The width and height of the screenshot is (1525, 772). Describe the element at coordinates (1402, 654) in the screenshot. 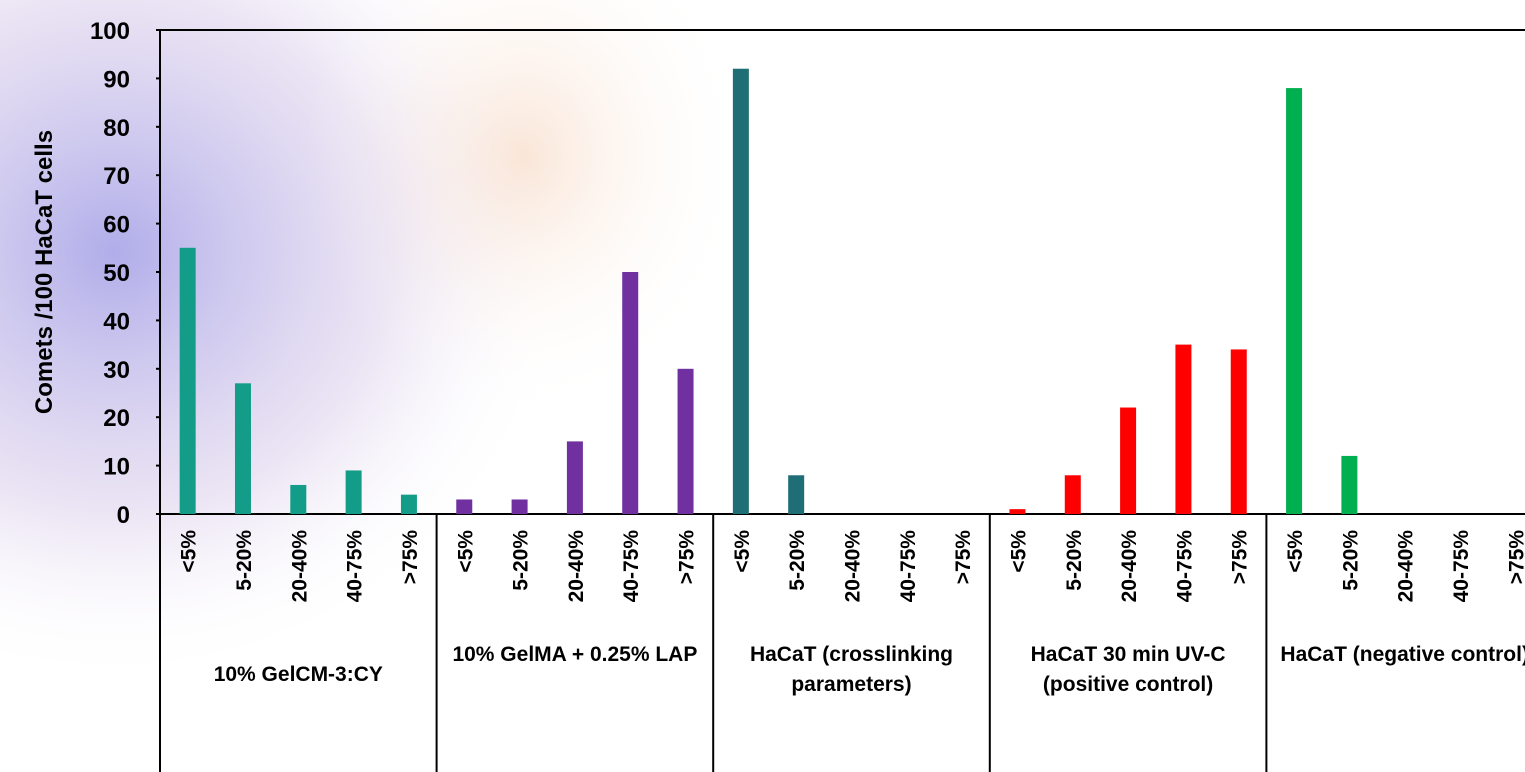

I see `group-label: HaCaT (negative control)` at that location.